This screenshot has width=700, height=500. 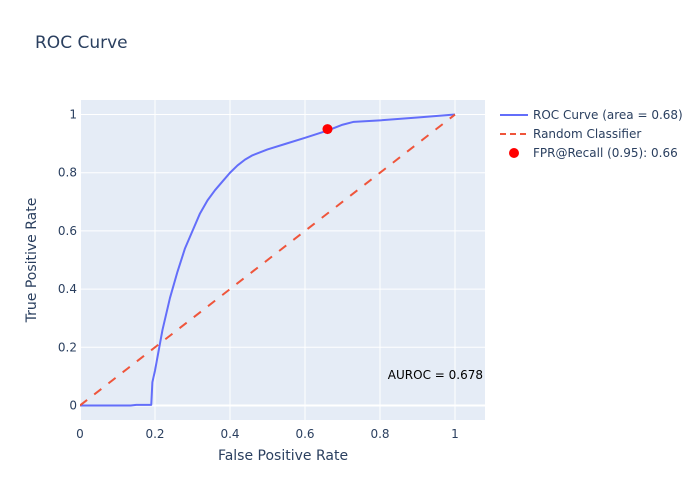 I want to click on y-tick-label: 1, so click(x=73, y=115).